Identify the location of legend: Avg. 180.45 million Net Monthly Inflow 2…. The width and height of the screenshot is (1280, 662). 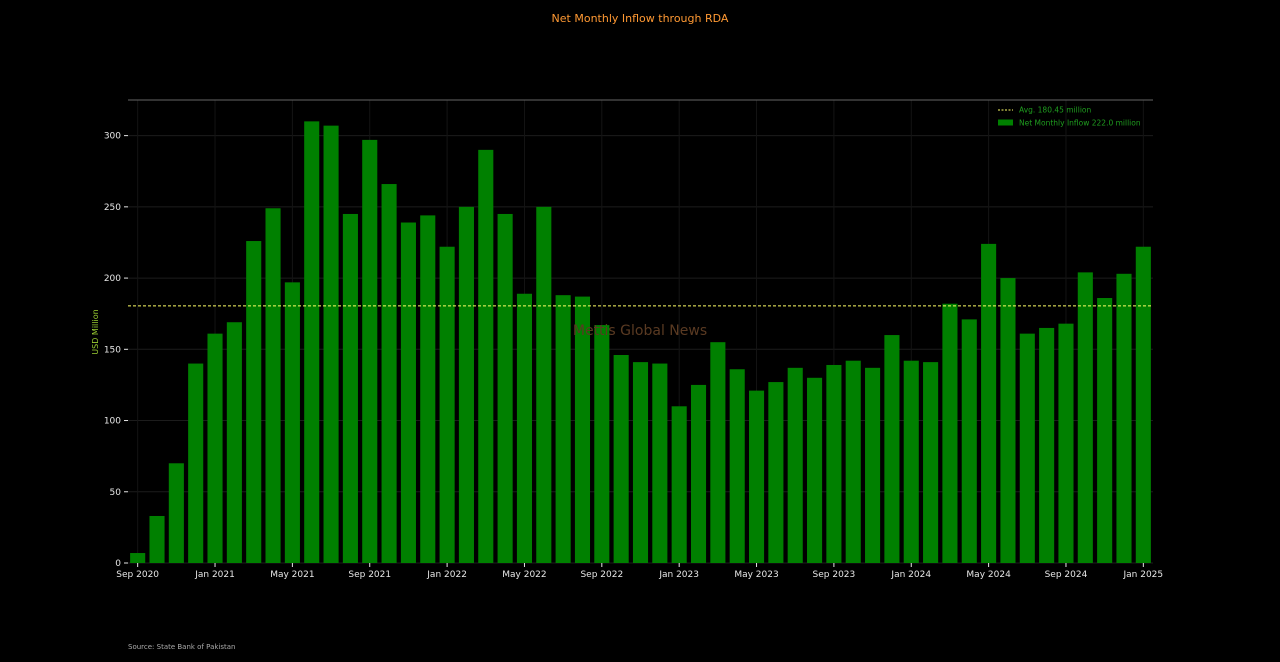
(1069, 117).